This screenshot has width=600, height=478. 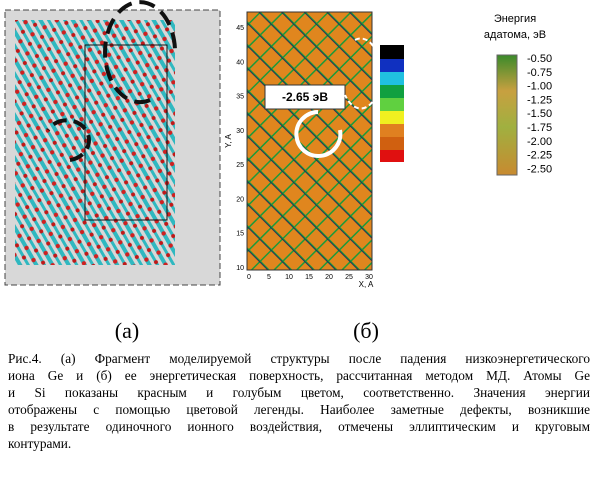 What do you see at coordinates (240, 268) in the screenshot?
I see `y-tick-label: 10` at bounding box center [240, 268].